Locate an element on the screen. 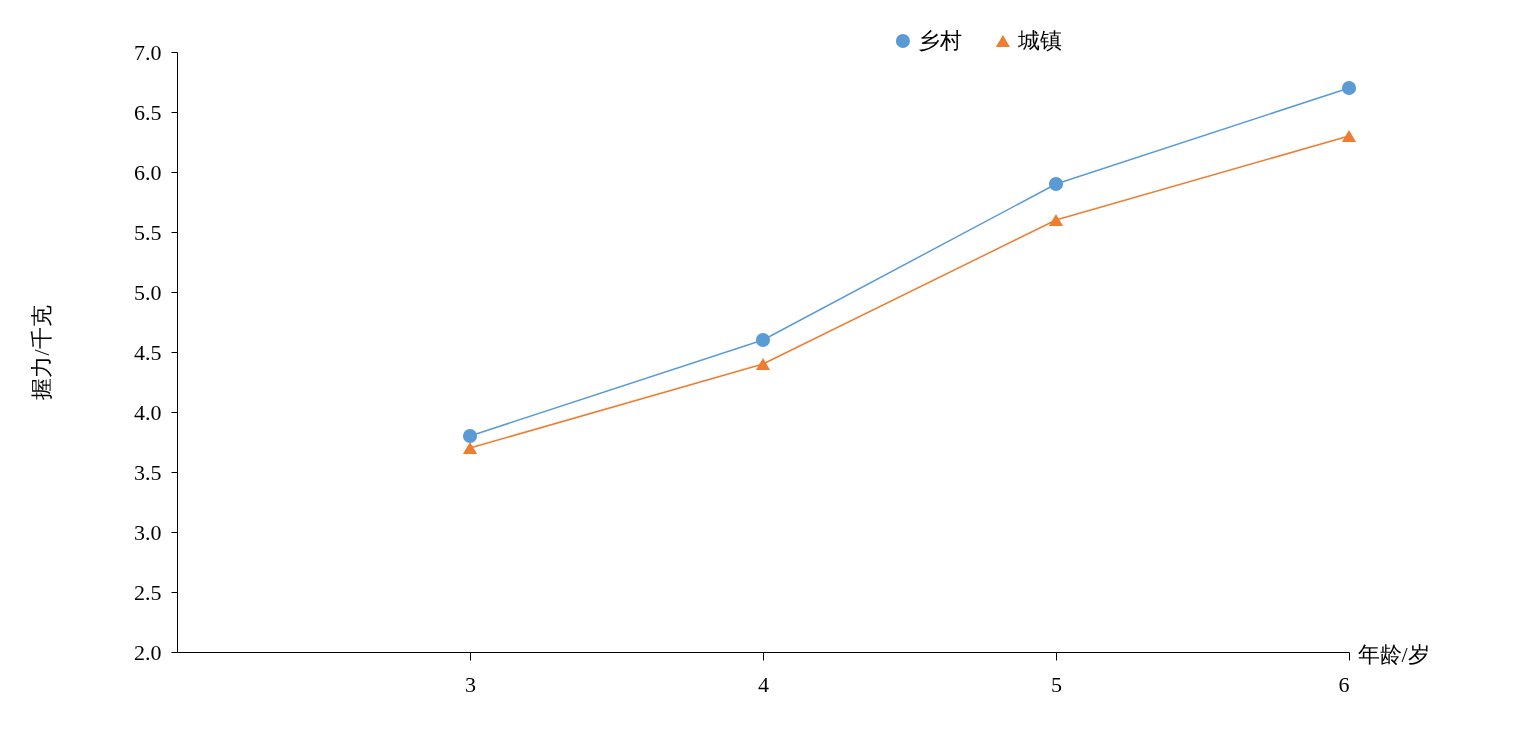 Image resolution: width=1536 pixels, height=736 pixels. x-tick-label: 4 is located at coordinates (763, 684).